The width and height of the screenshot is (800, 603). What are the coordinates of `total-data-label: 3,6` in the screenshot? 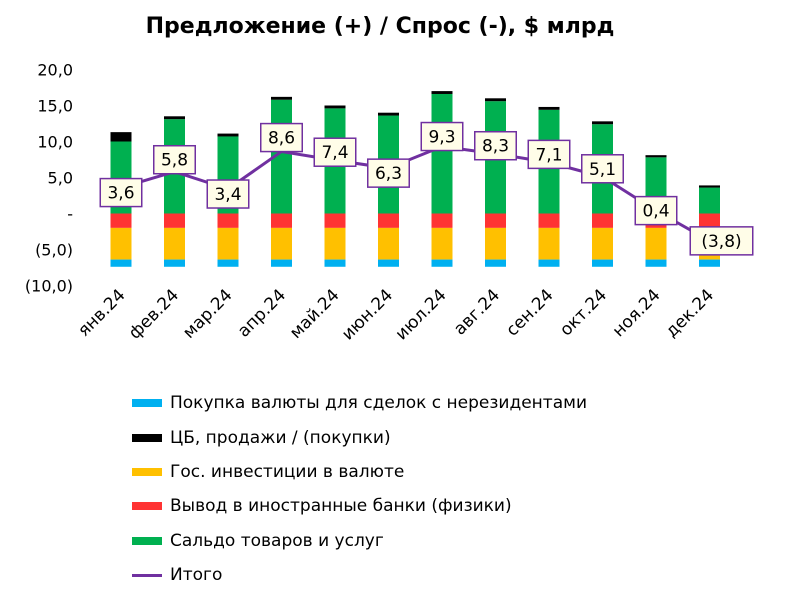 It's located at (121, 192).